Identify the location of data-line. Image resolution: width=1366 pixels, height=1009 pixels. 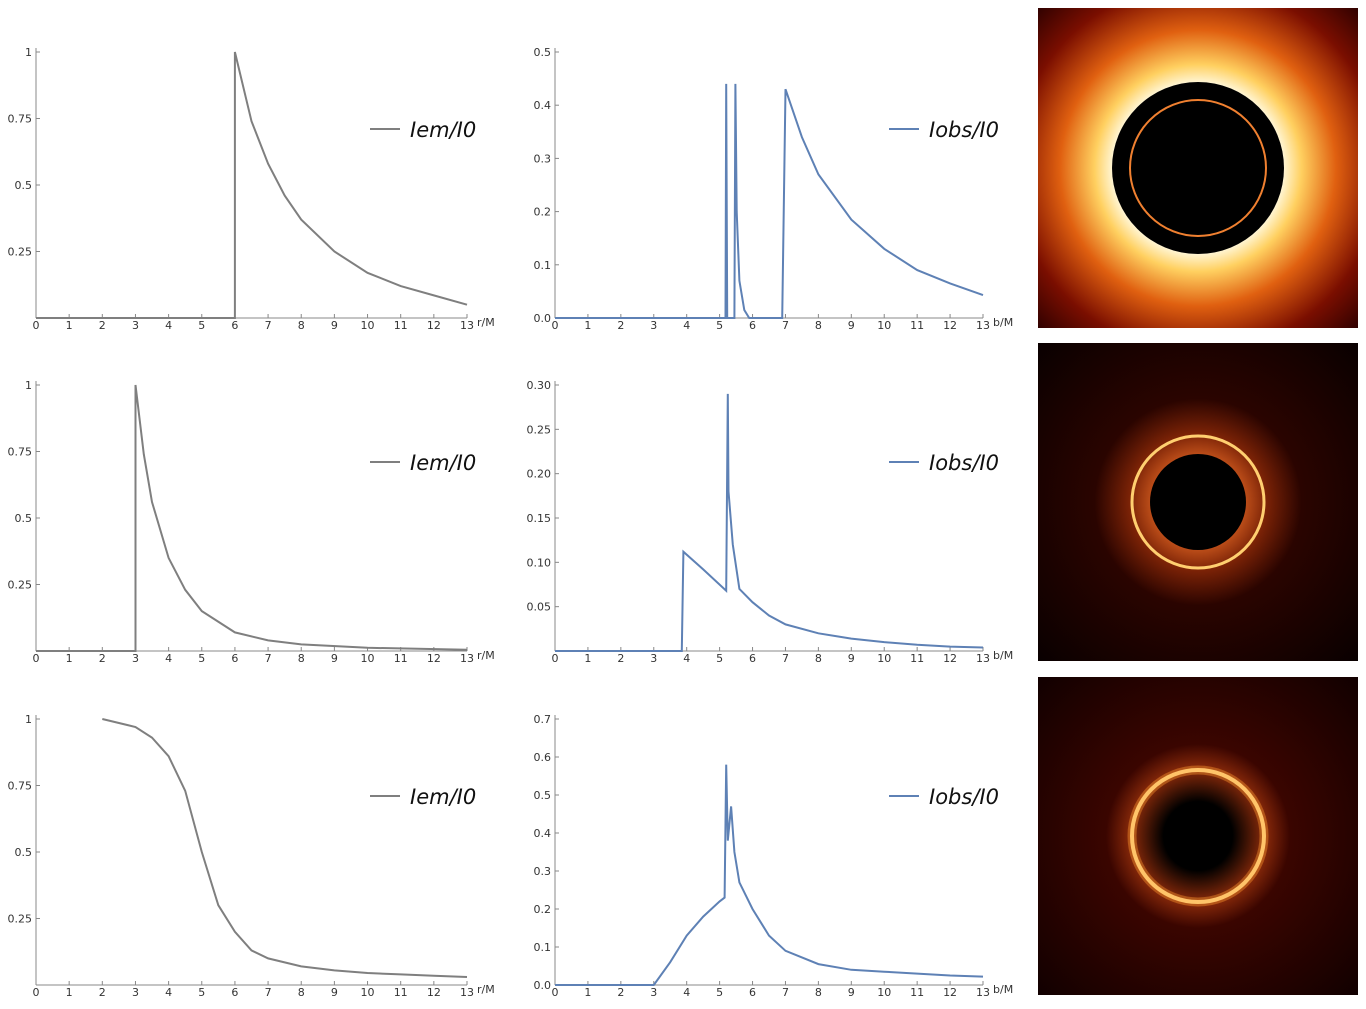
(769, 875).